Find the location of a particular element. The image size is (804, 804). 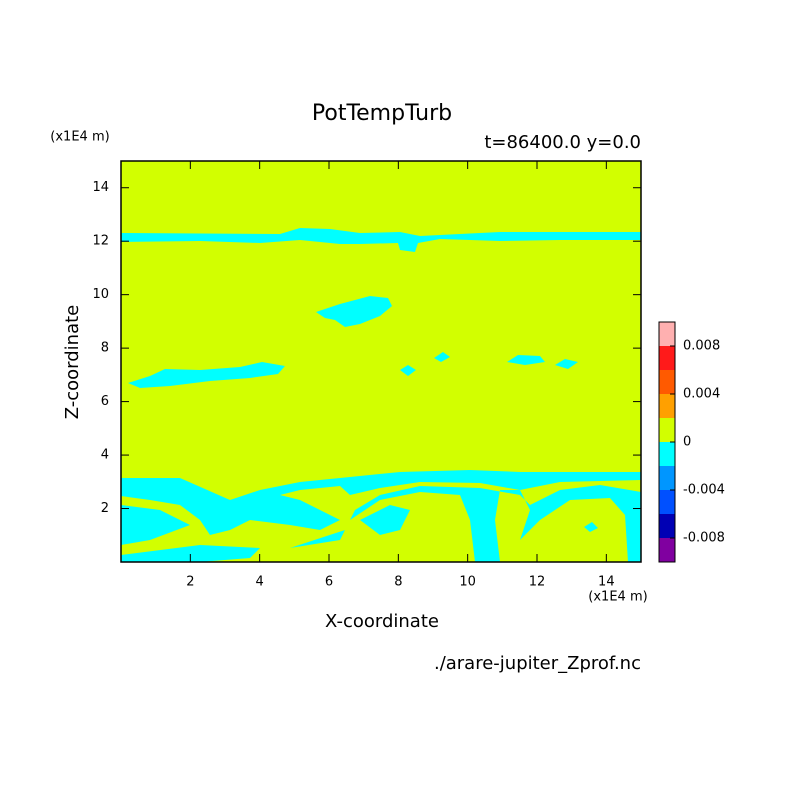

x-tick-label: 6 is located at coordinates (329, 582).